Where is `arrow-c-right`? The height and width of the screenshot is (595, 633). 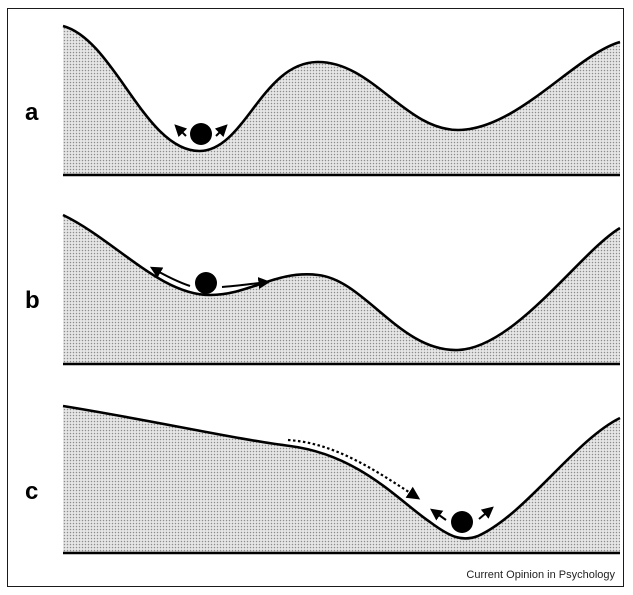
arrow-c-right is located at coordinates (486, 513).